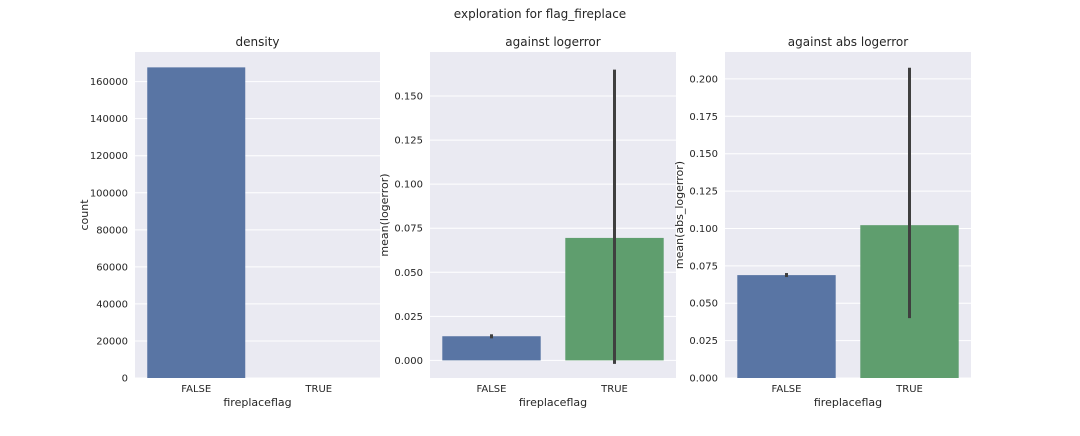 Image resolution: width=1080 pixels, height=436 pixels. What do you see at coordinates (703, 79) in the screenshot?
I see `y-tick-label: 0.200` at bounding box center [703, 79].